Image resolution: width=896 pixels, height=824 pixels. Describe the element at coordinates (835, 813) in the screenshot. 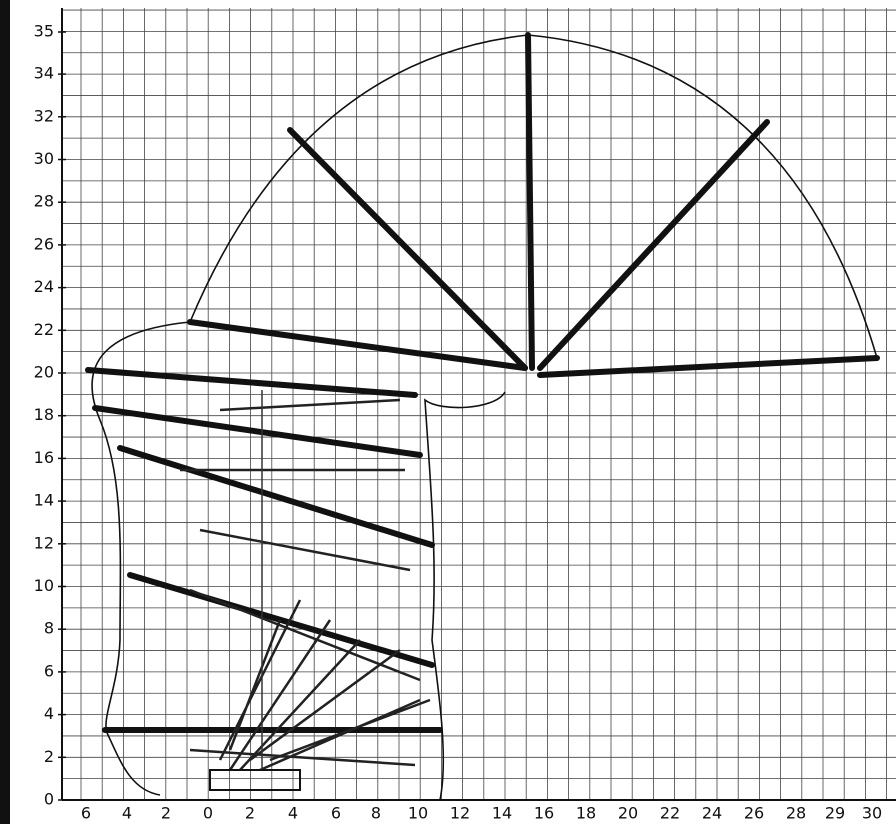

I see `x-tick-label: 29` at that location.